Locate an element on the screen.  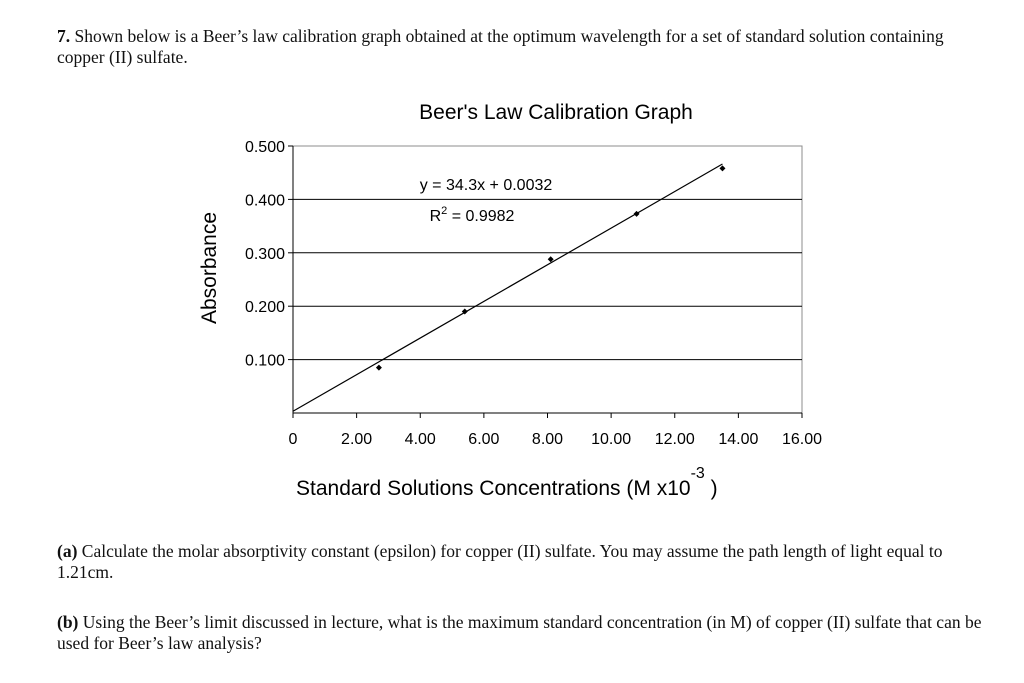
y-axis-label: Absorbance is located at coordinates (209, 268).